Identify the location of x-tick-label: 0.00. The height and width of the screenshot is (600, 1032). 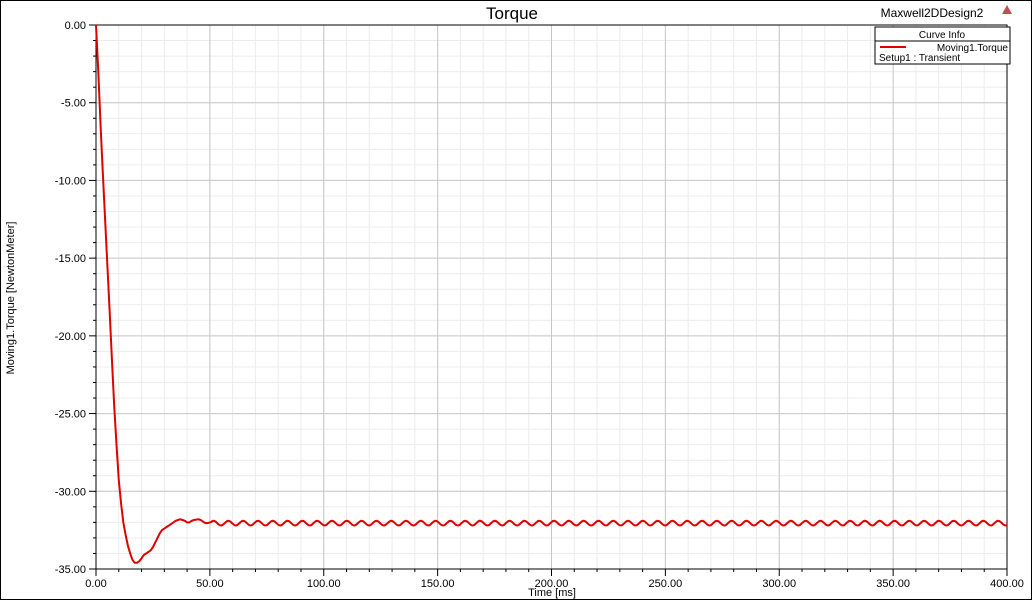
(95, 584).